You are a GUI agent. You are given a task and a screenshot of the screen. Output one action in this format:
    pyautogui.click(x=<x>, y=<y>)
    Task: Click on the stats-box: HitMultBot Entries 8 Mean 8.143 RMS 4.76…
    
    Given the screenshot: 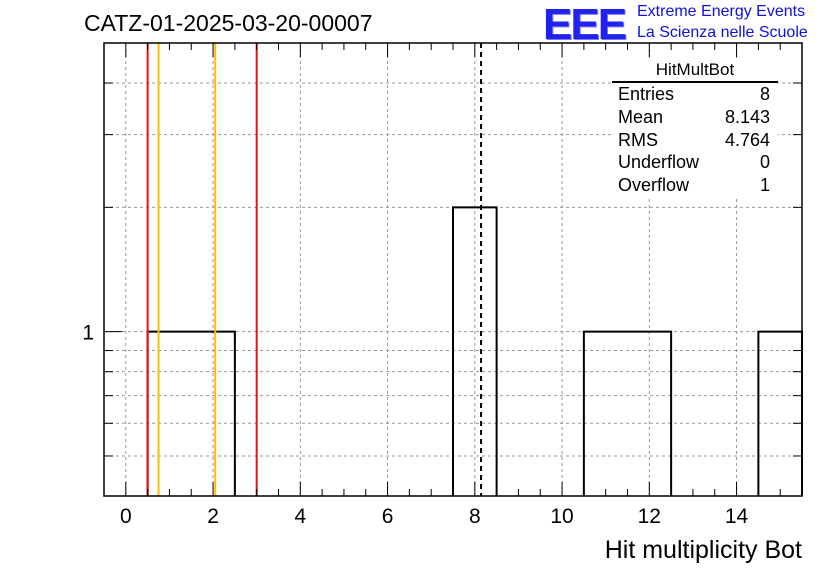 What is the action you would take?
    pyautogui.click(x=695, y=128)
    